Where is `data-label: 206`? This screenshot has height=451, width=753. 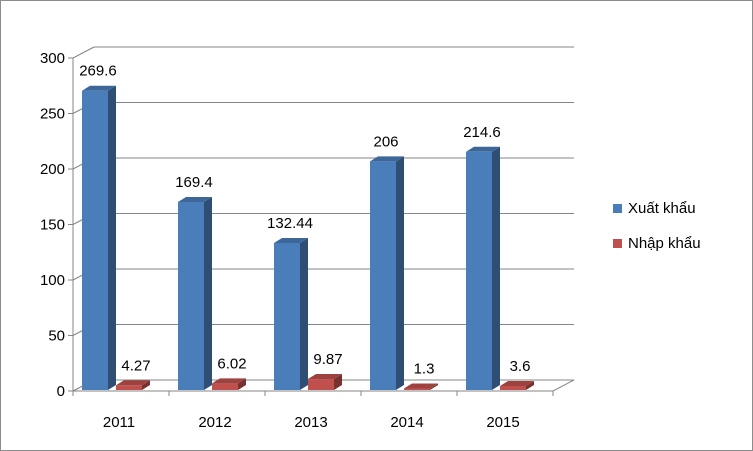 data-label: 206 is located at coordinates (385, 141).